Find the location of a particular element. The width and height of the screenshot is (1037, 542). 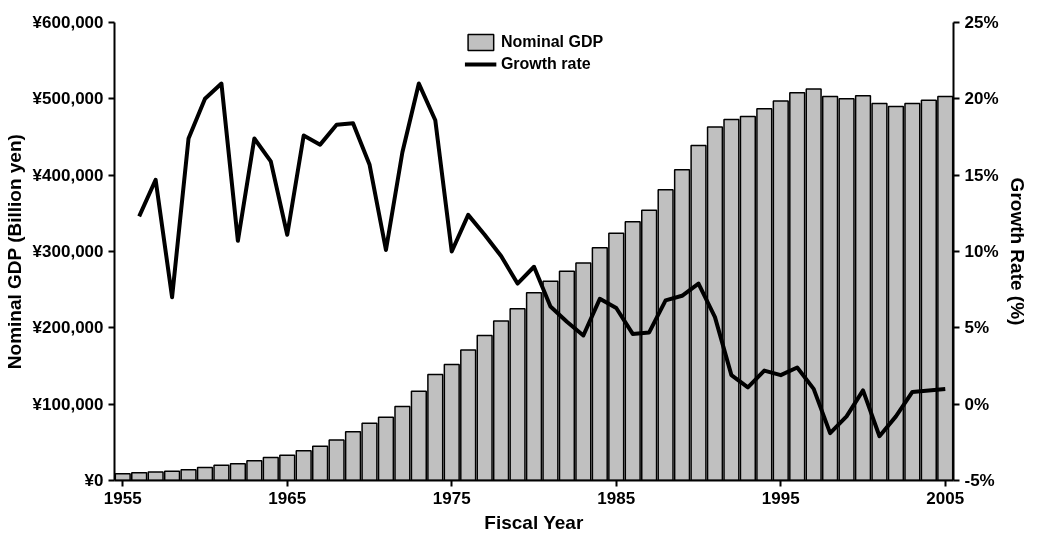

x-axis-title: Fiscal Year is located at coordinates (534, 522).